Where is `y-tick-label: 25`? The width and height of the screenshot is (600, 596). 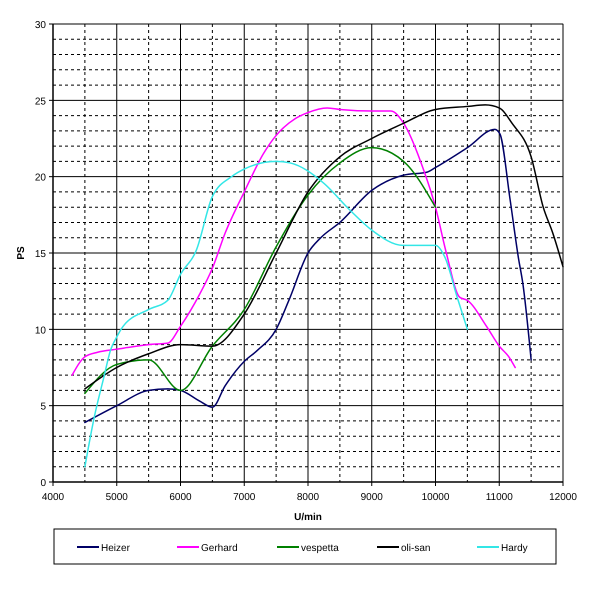 y-tick-label: 25 is located at coordinates (40, 102).